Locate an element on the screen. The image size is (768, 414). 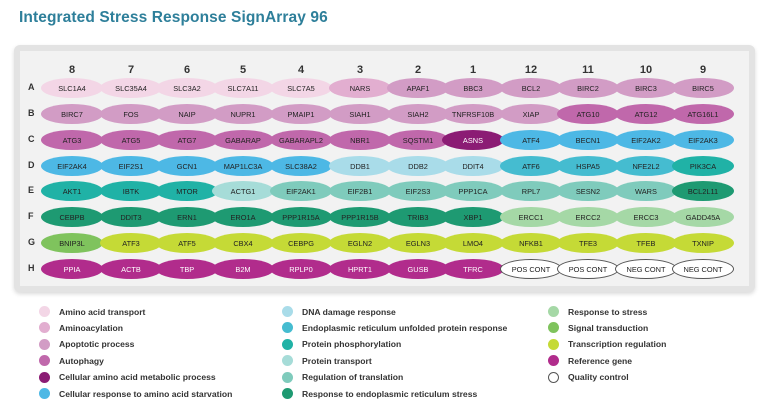
legend-label: Apoptotic process is located at coordinates (97, 344).